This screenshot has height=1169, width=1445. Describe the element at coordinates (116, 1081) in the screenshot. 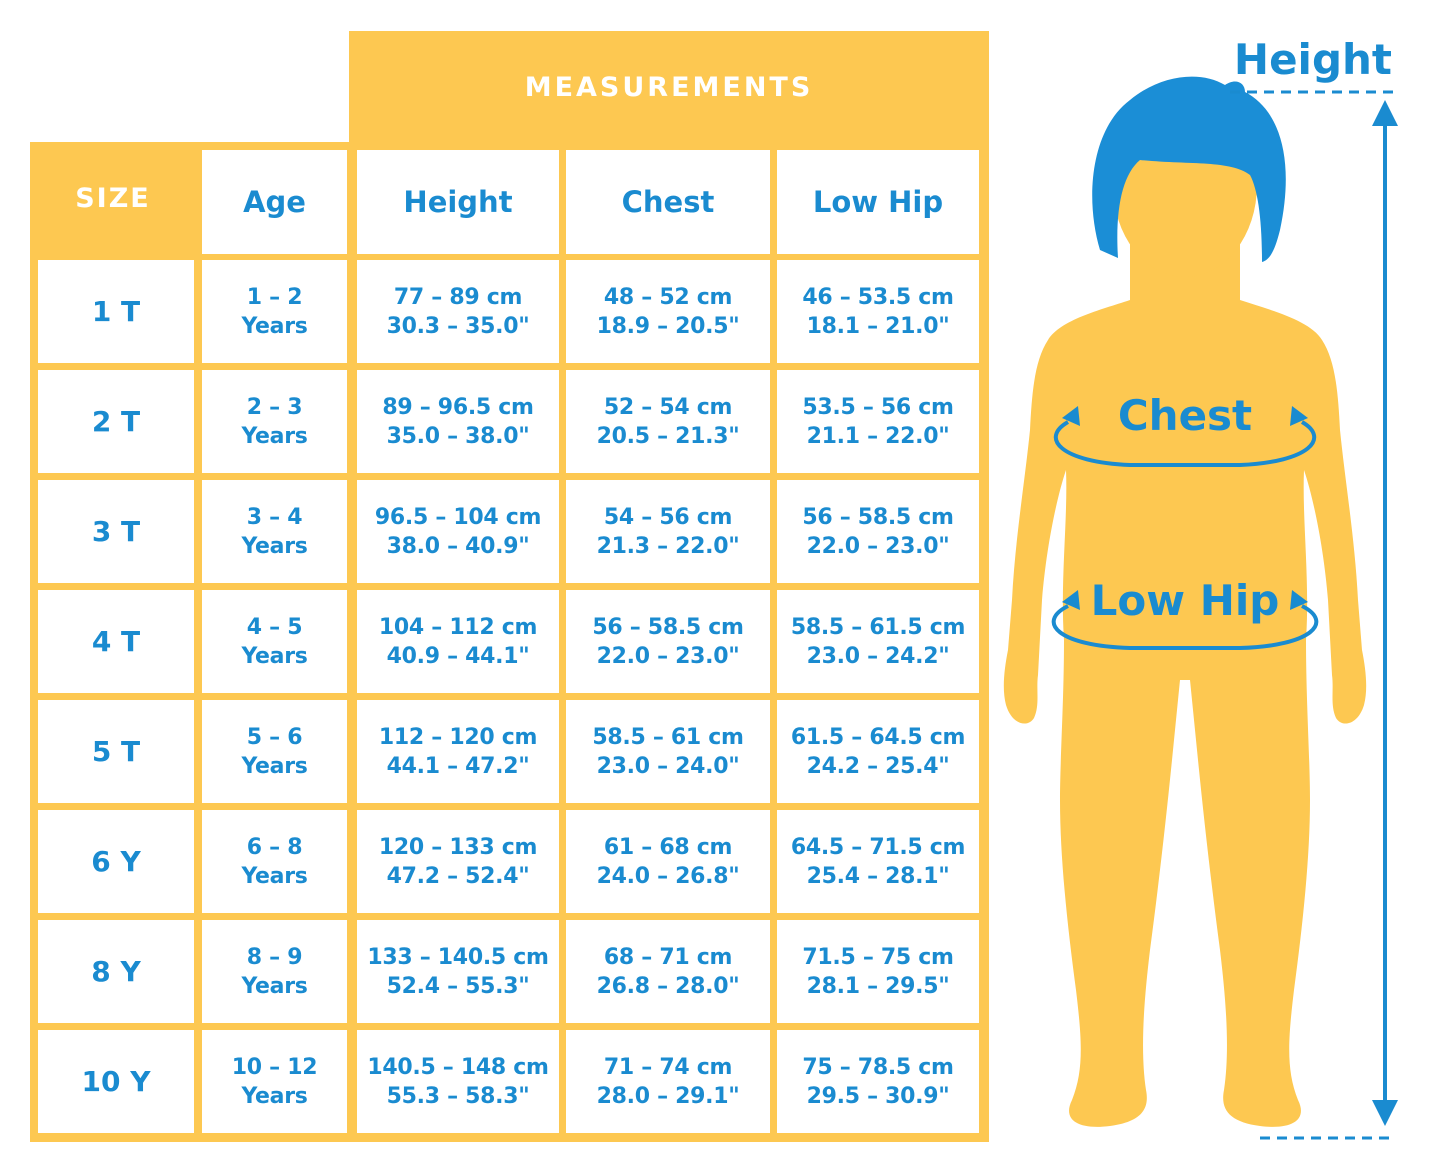

I see `size-cell: 10 Y` at that location.